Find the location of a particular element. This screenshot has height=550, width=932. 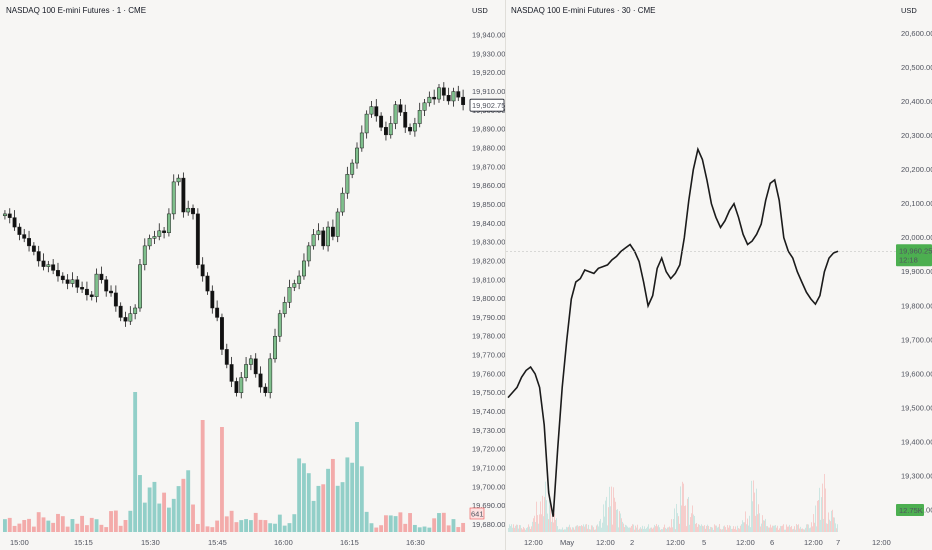

left-y-tick-label: 19,690.00 is located at coordinates (488, 505).